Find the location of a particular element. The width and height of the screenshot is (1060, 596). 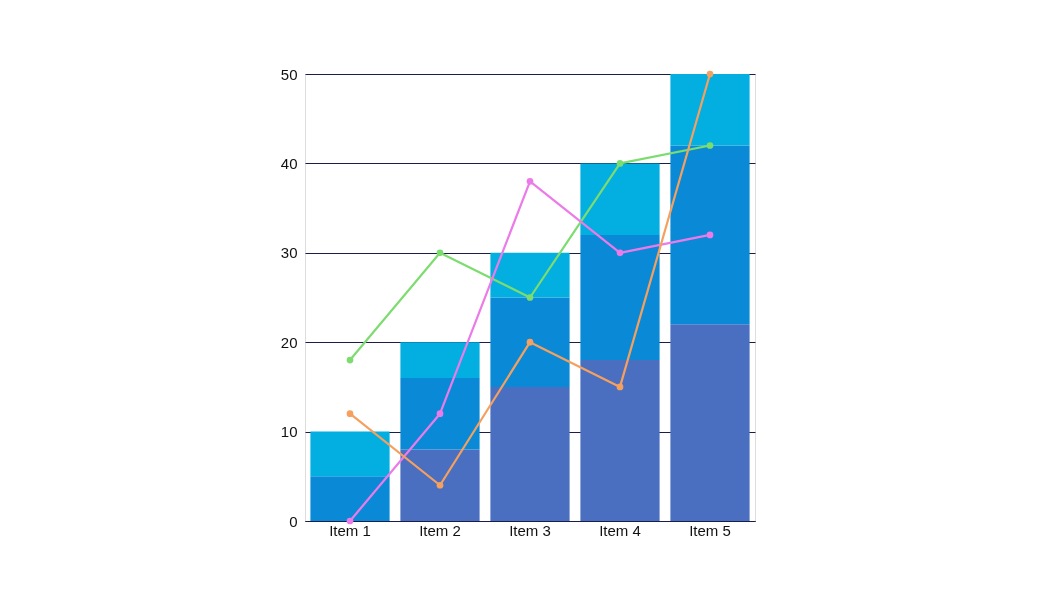

x-tick-label: Item 4 is located at coordinates (620, 530).